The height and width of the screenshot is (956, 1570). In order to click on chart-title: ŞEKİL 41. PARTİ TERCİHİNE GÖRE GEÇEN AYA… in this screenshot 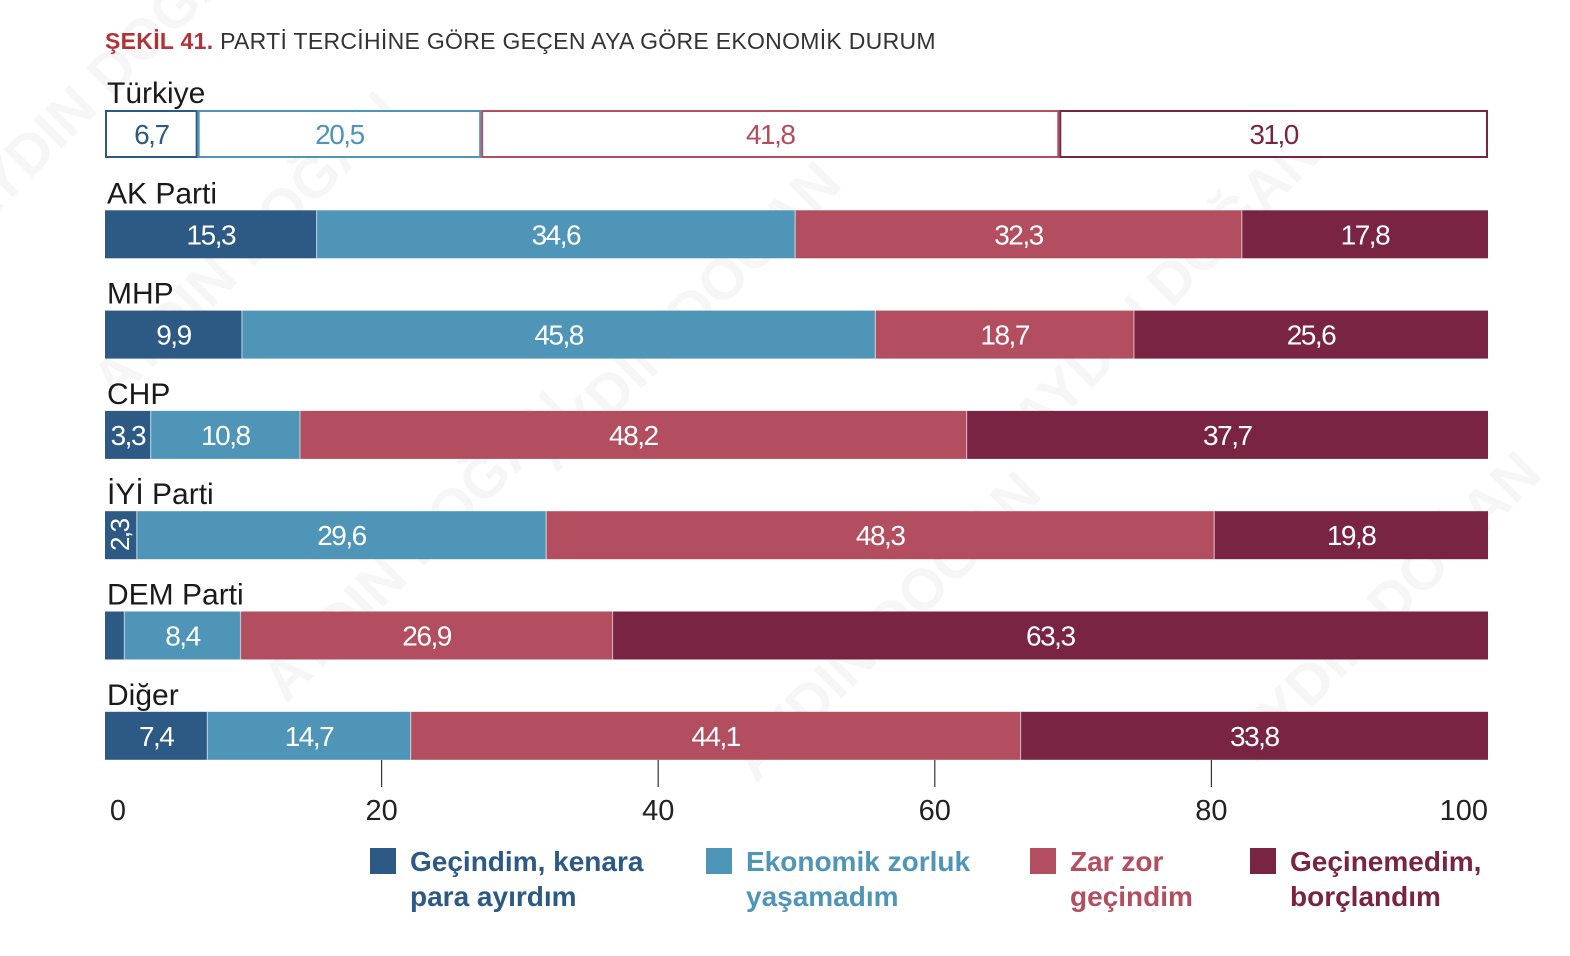, I will do `click(520, 41)`.